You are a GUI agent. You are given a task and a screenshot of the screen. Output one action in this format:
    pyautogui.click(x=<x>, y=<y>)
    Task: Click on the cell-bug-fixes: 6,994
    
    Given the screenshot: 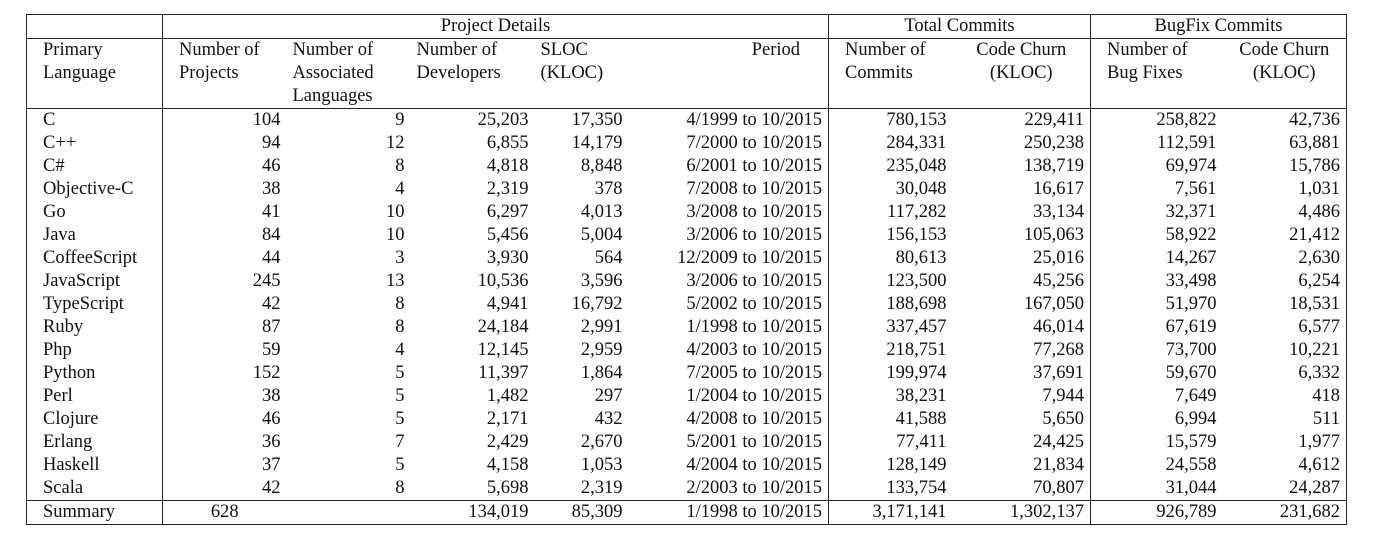 What is the action you would take?
    pyautogui.click(x=1156, y=419)
    